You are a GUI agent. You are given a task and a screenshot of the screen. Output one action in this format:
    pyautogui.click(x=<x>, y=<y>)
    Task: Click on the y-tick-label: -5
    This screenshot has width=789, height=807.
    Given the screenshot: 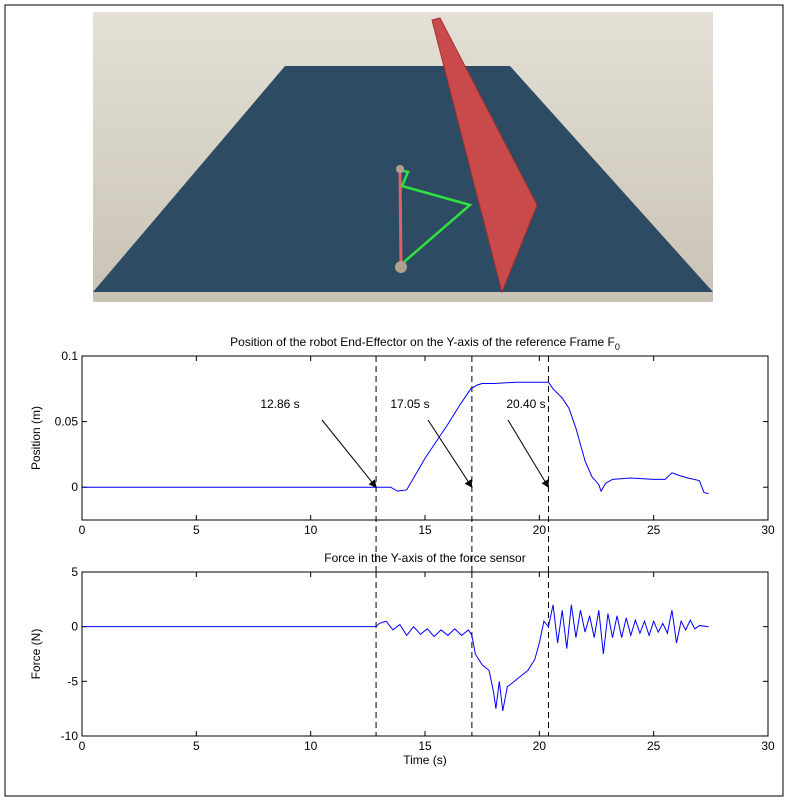 What is the action you would take?
    pyautogui.click(x=72, y=681)
    